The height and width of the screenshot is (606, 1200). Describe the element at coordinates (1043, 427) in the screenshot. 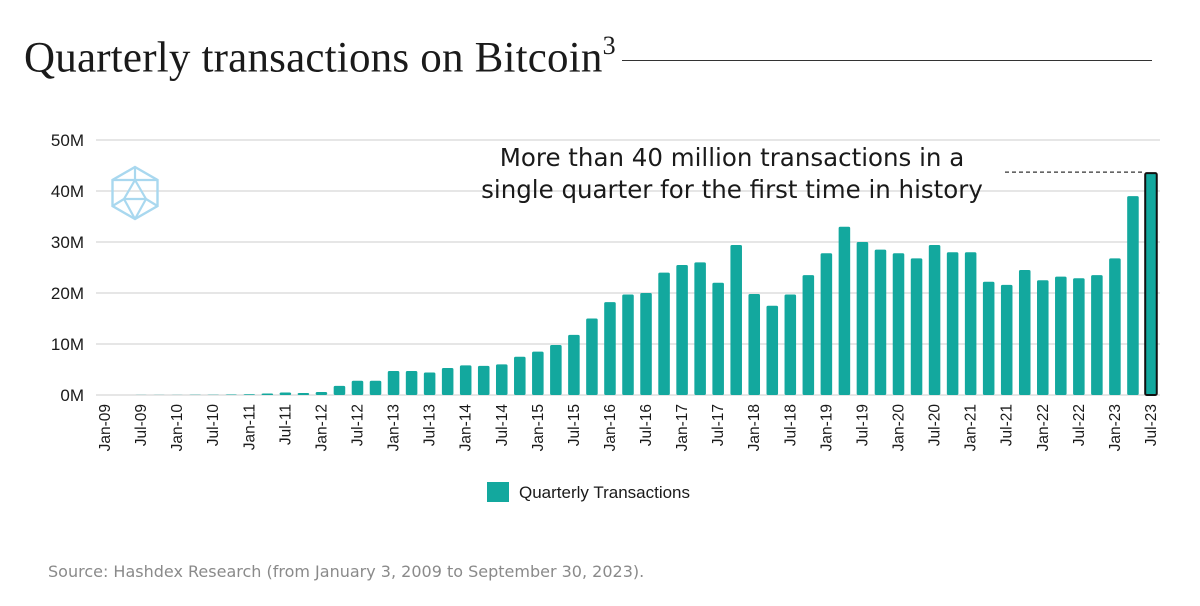

I see `x-tick-label: Jan-22` at that location.